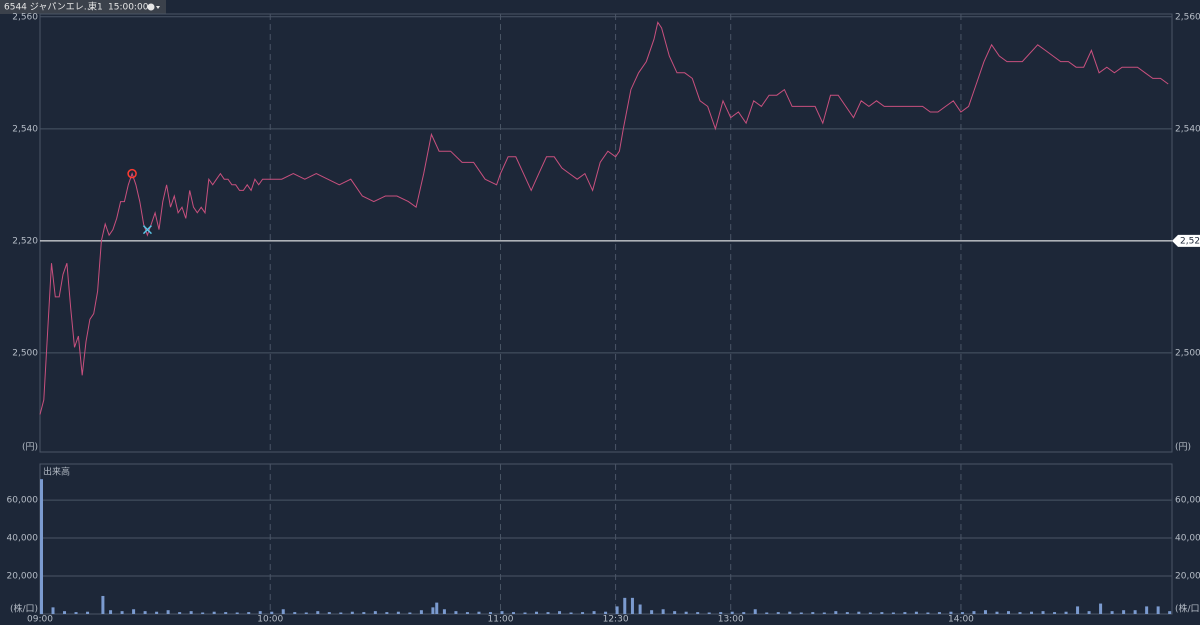 The height and width of the screenshot is (625, 1200). I want to click on y-tick-label: 2,560, so click(25, 17).